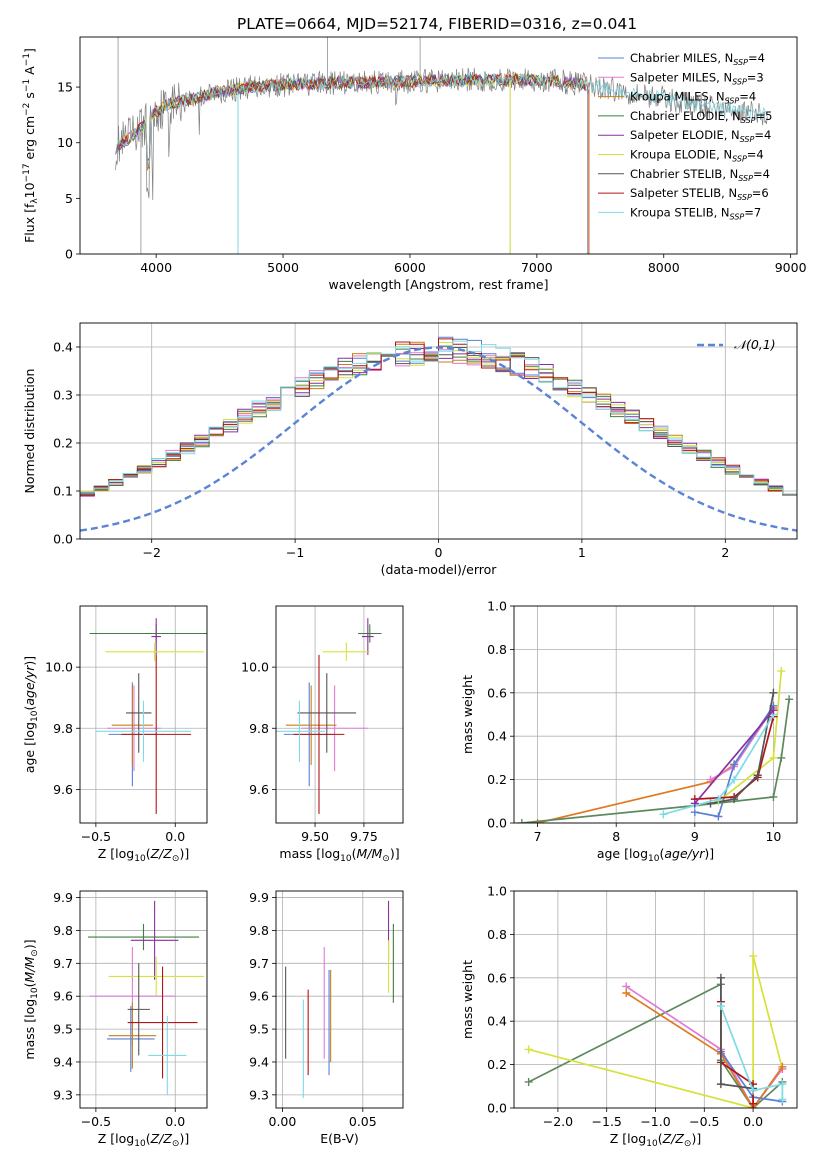 The width and height of the screenshot is (819, 1170). What do you see at coordinates (497, 977) in the screenshot?
I see `y-tick-label: 0.6` at bounding box center [497, 977].